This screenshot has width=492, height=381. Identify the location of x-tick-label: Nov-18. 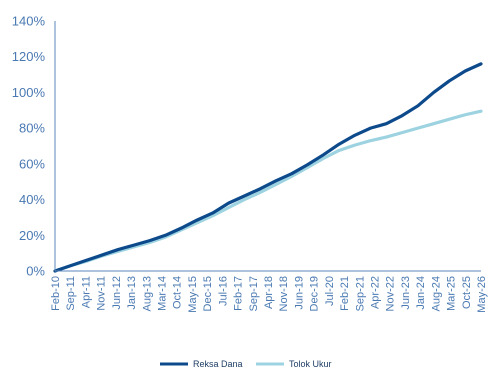
(284, 293).